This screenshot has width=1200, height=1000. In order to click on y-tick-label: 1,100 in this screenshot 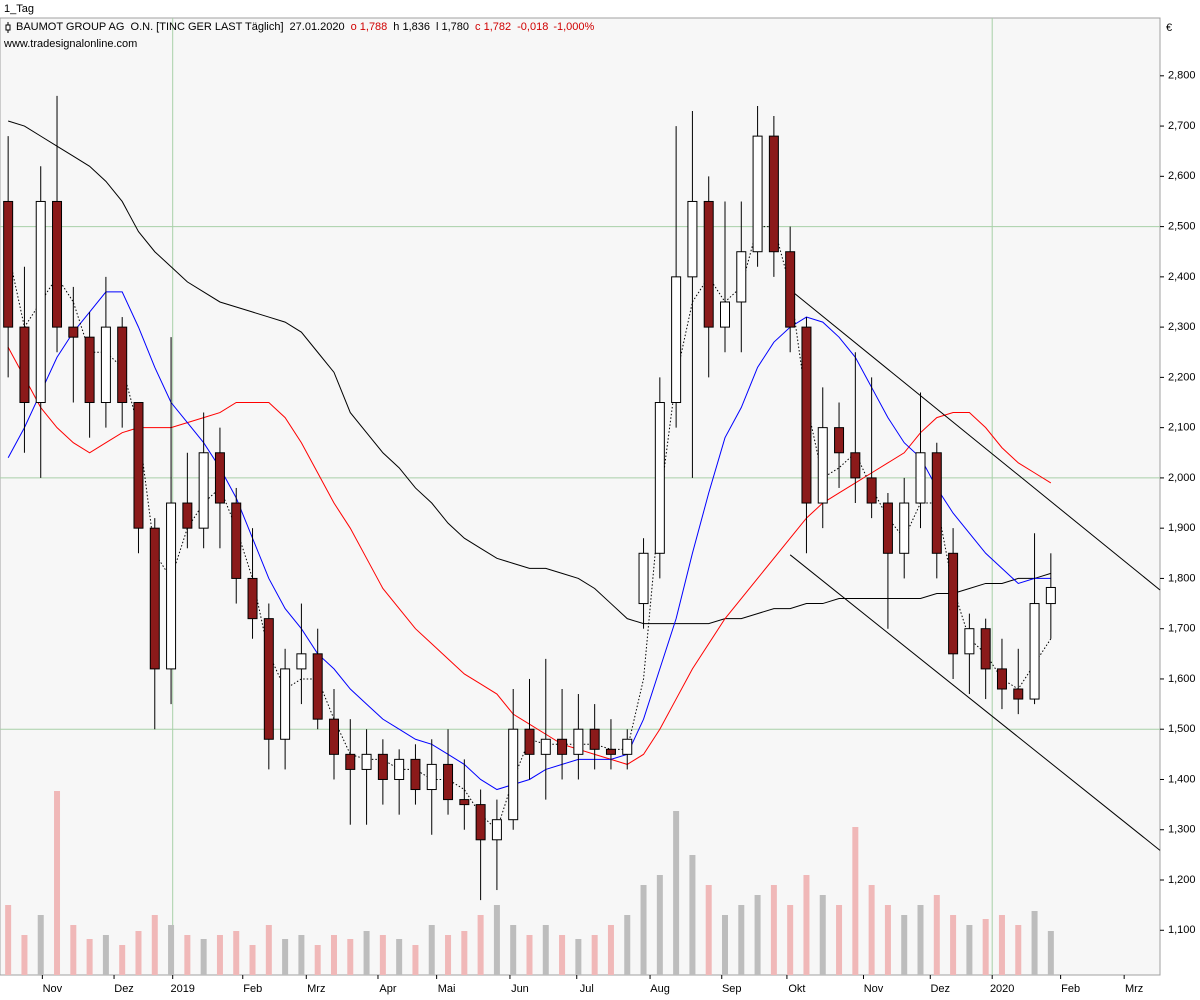, I will do `click(1182, 930)`.